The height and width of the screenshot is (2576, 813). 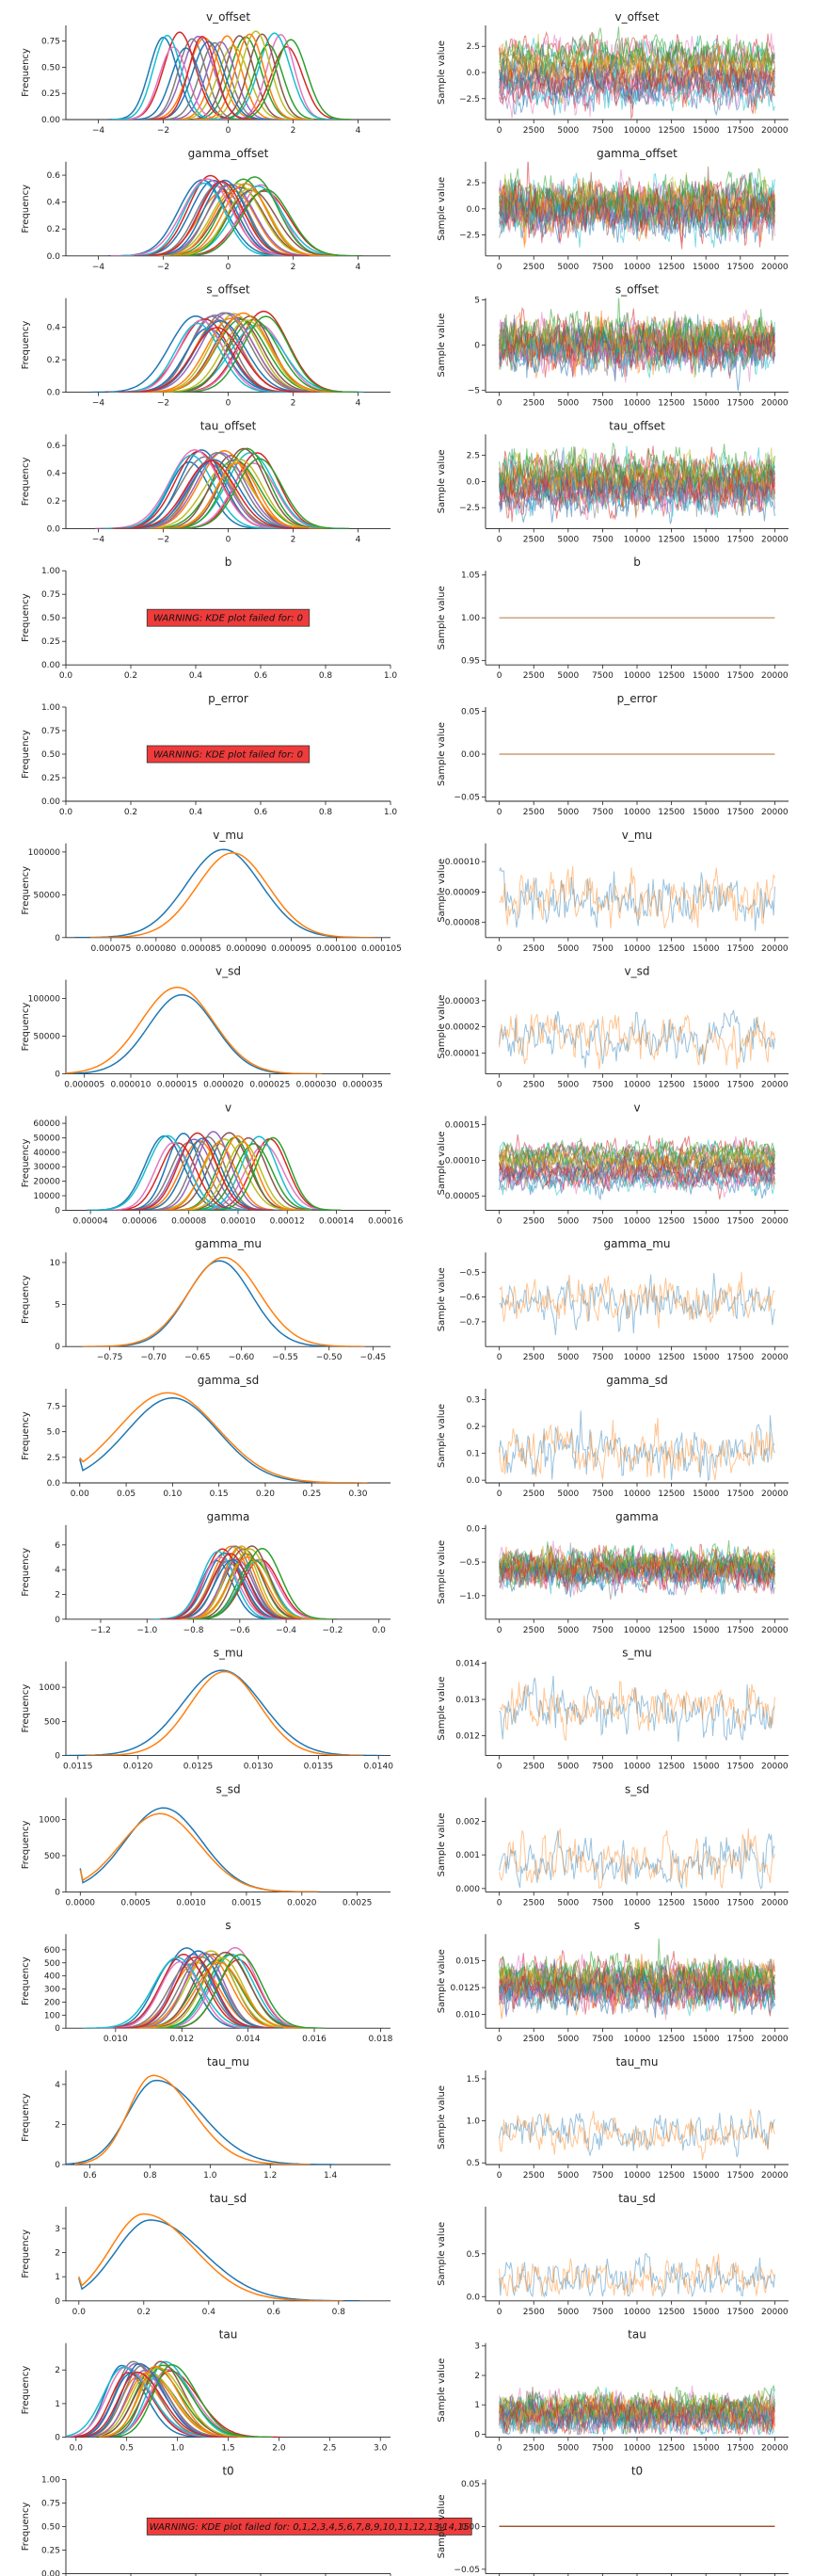 What do you see at coordinates (462, 923) in the screenshot?
I see `y-tick-label: 0.00008` at bounding box center [462, 923].